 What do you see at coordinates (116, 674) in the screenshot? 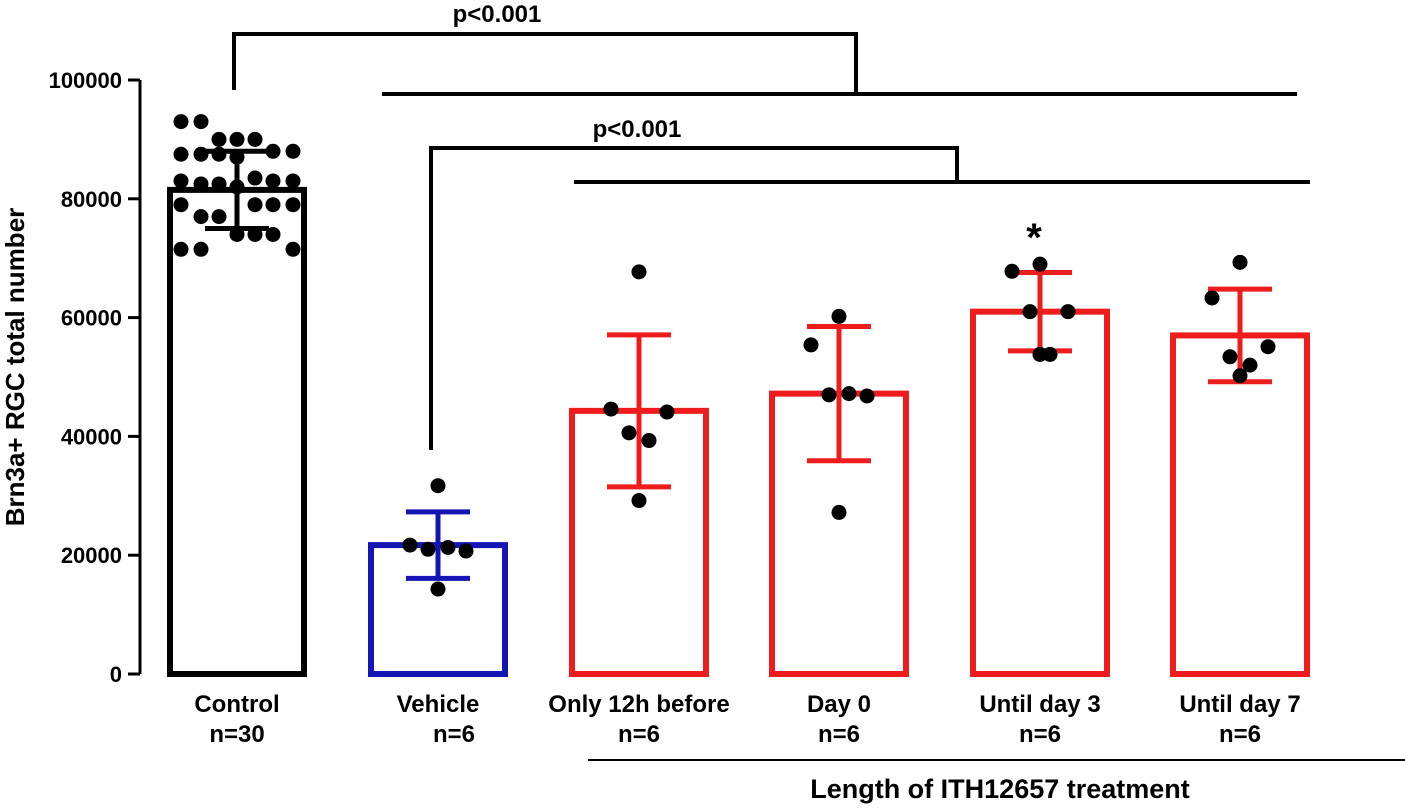
I see `y-tick-label: 0` at bounding box center [116, 674].